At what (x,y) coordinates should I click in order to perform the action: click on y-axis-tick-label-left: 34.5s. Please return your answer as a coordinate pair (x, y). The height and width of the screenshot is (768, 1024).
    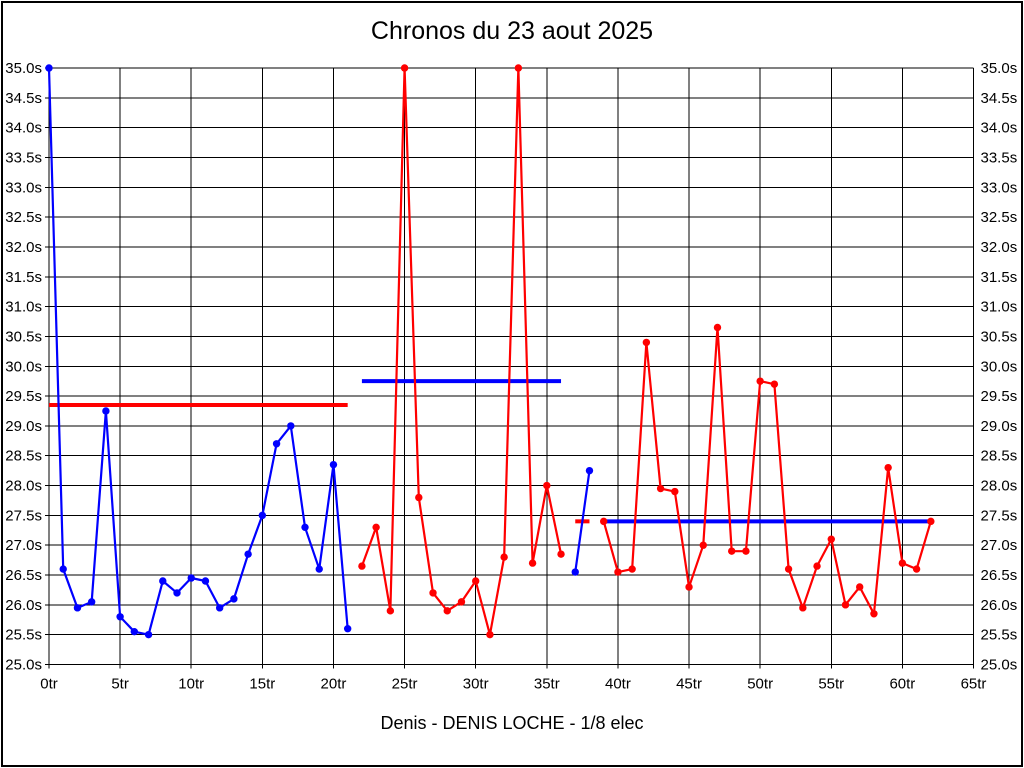
    Looking at the image, I should click on (23, 98).